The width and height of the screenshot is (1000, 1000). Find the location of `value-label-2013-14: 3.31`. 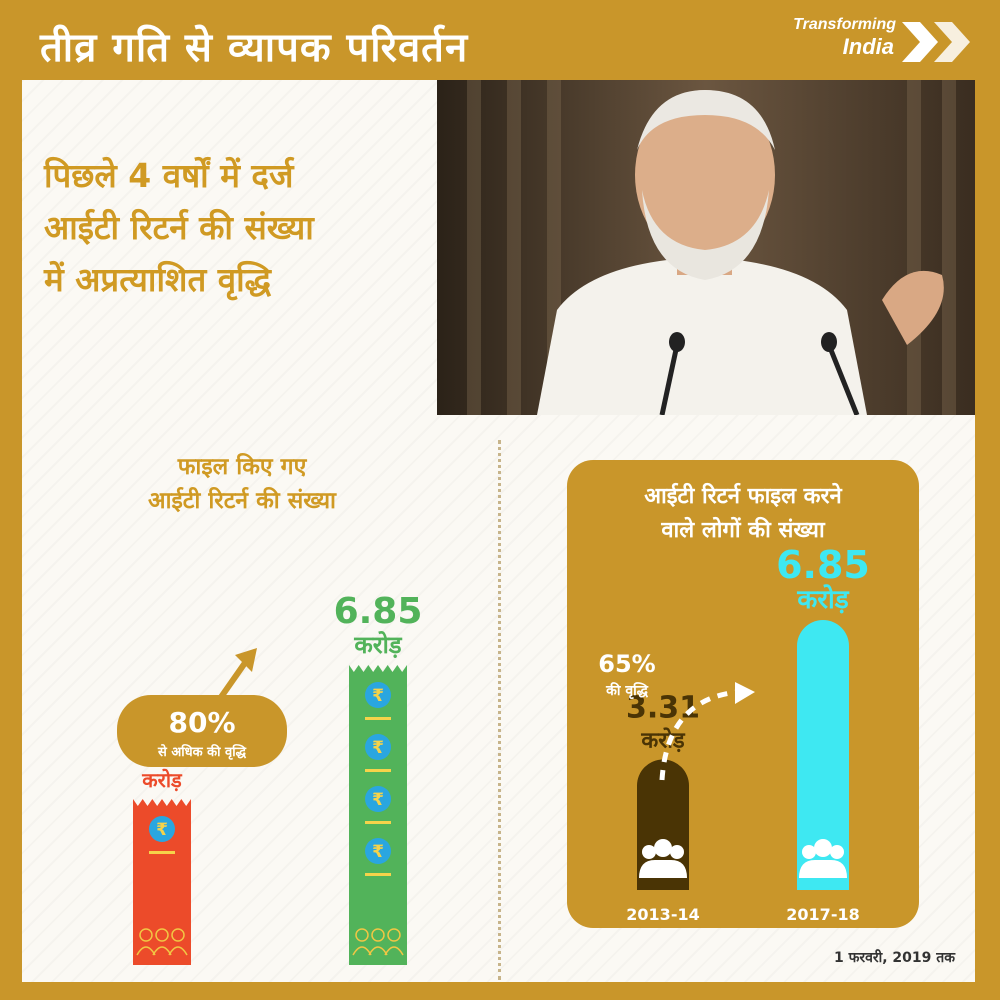

value-label-2013-14: 3.31 is located at coordinates (663, 708).